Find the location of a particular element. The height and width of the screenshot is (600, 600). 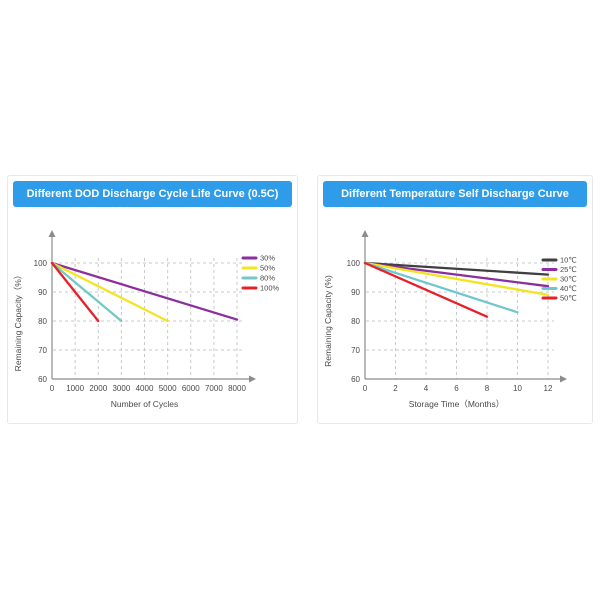

x-tick-label: 7000 is located at coordinates (214, 388).